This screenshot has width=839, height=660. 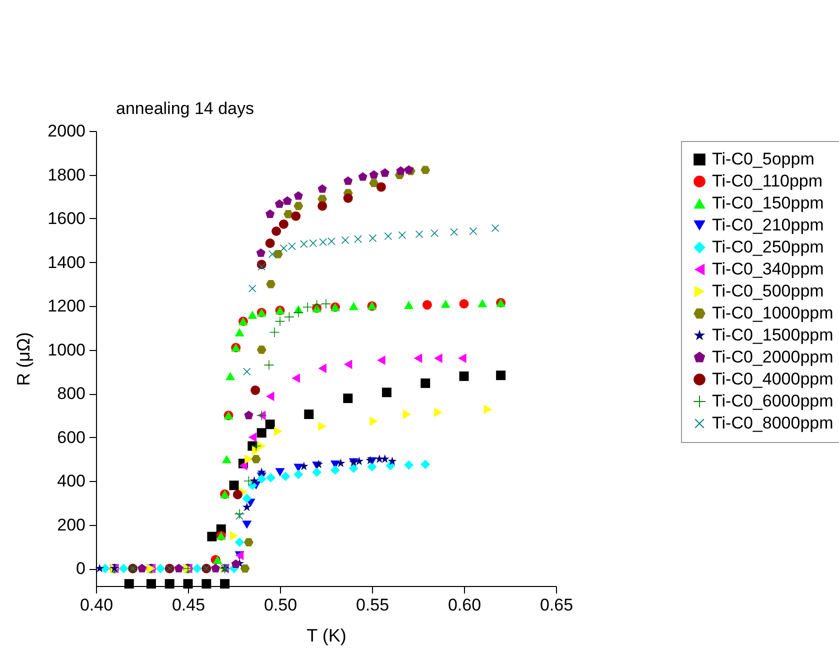 I want to click on legend-label: Ti-C0_1500ppm, so click(x=773, y=335).